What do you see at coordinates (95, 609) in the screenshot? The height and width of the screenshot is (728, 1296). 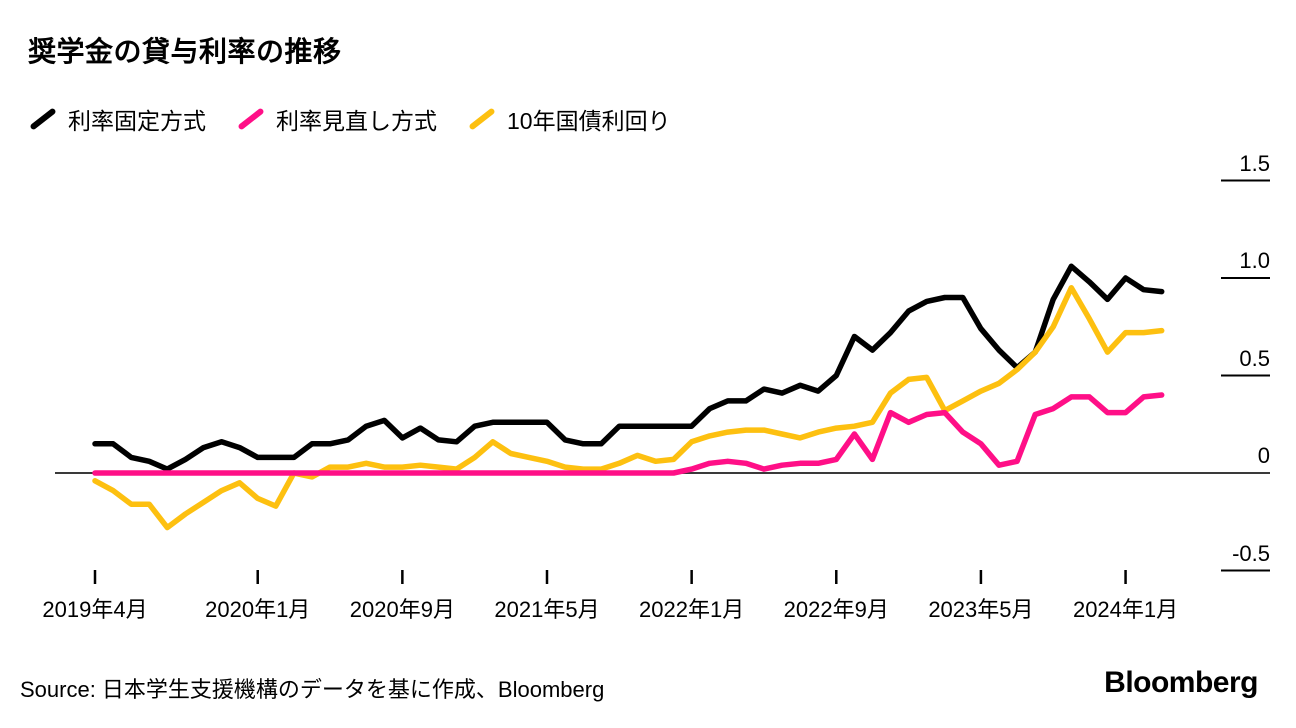 I see `x-axis-label-2019-04: 2019年4月` at bounding box center [95, 609].